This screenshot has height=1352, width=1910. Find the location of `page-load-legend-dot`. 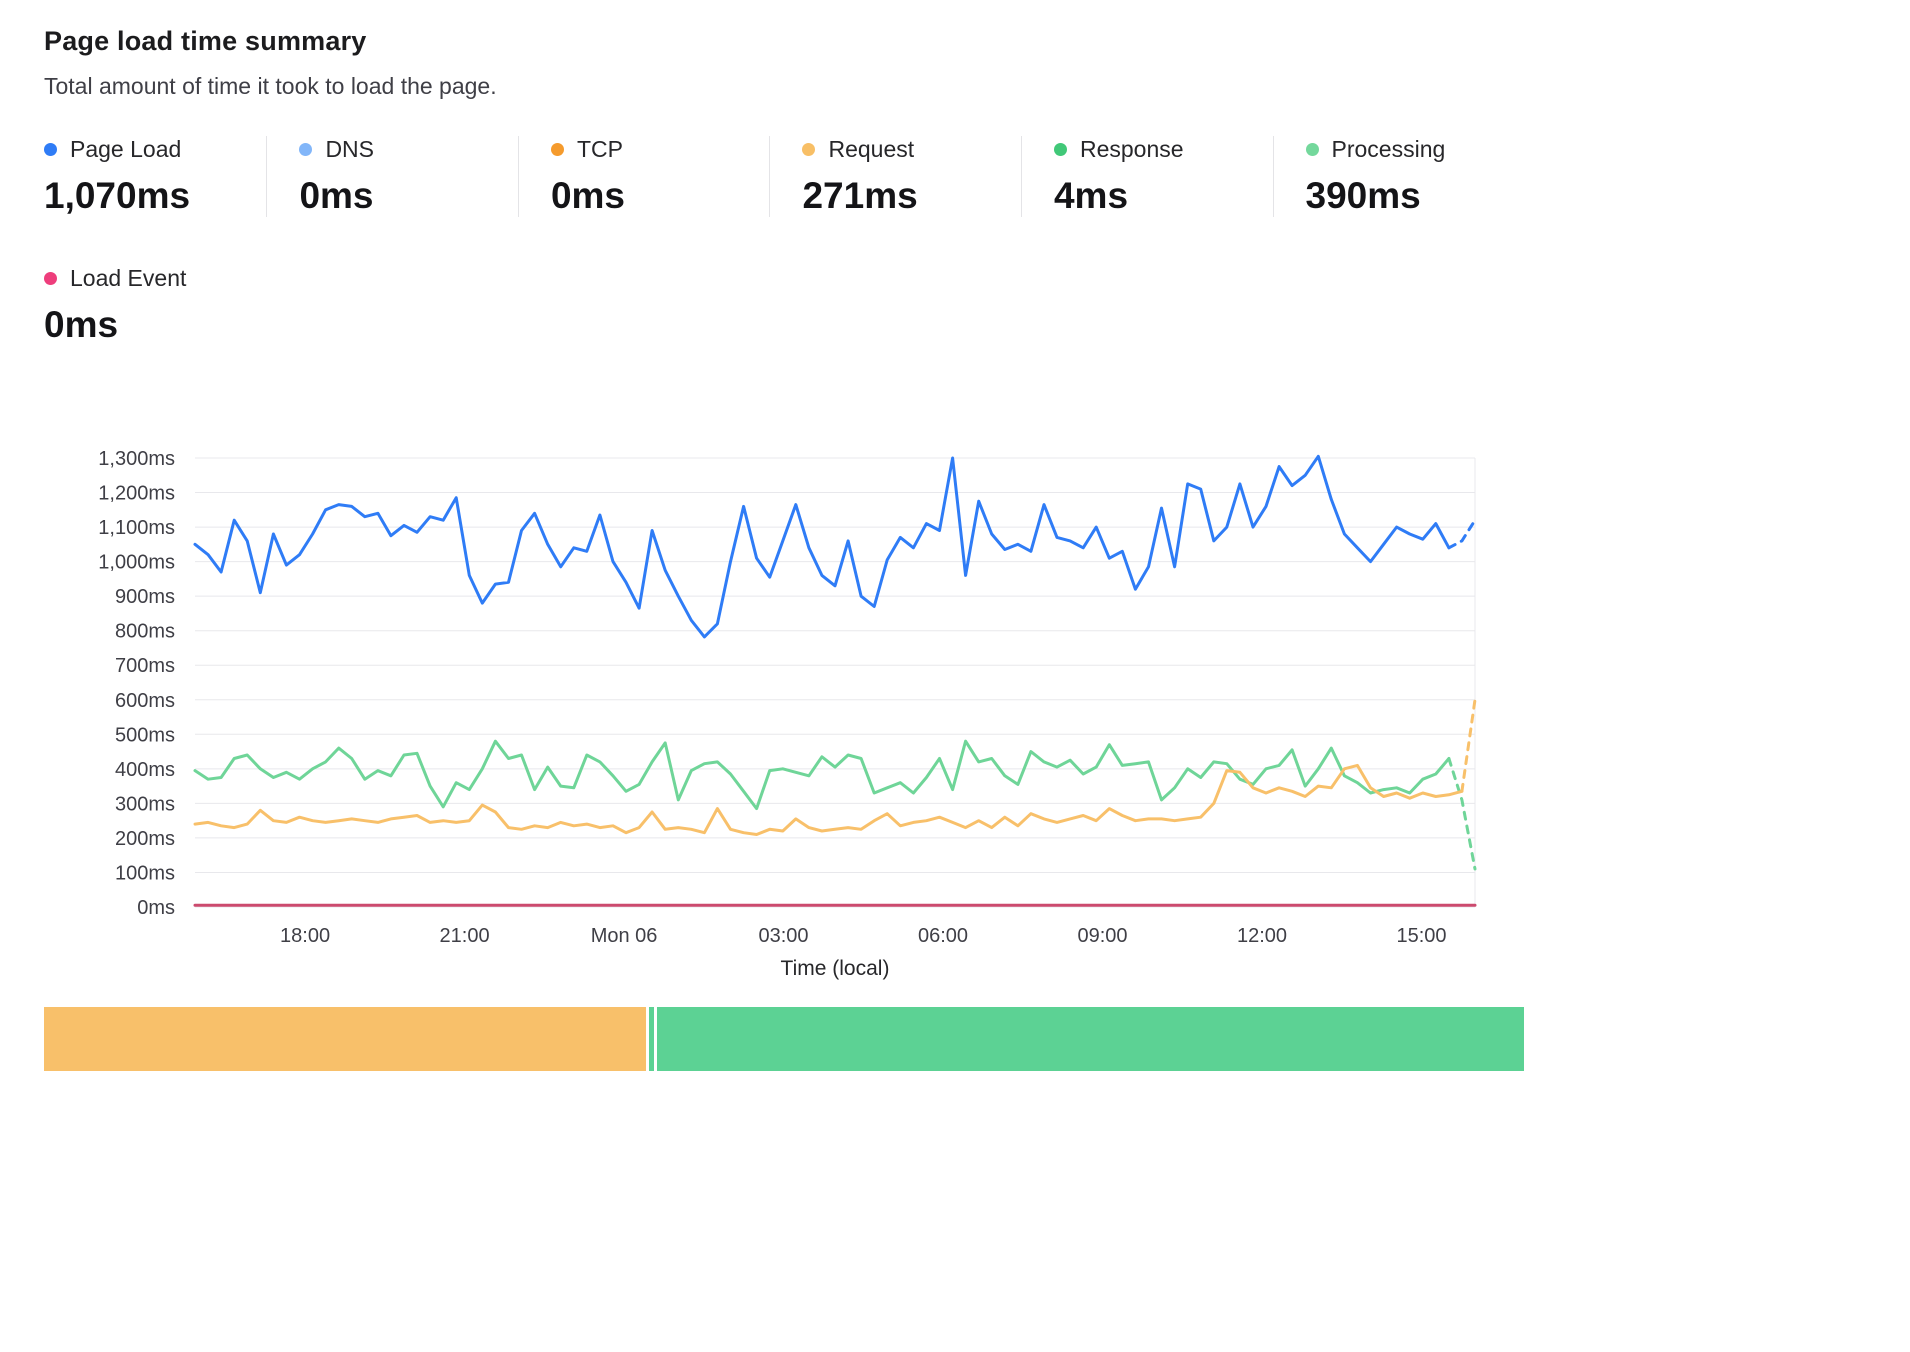

page-load-legend-dot is located at coordinates (50, 149).